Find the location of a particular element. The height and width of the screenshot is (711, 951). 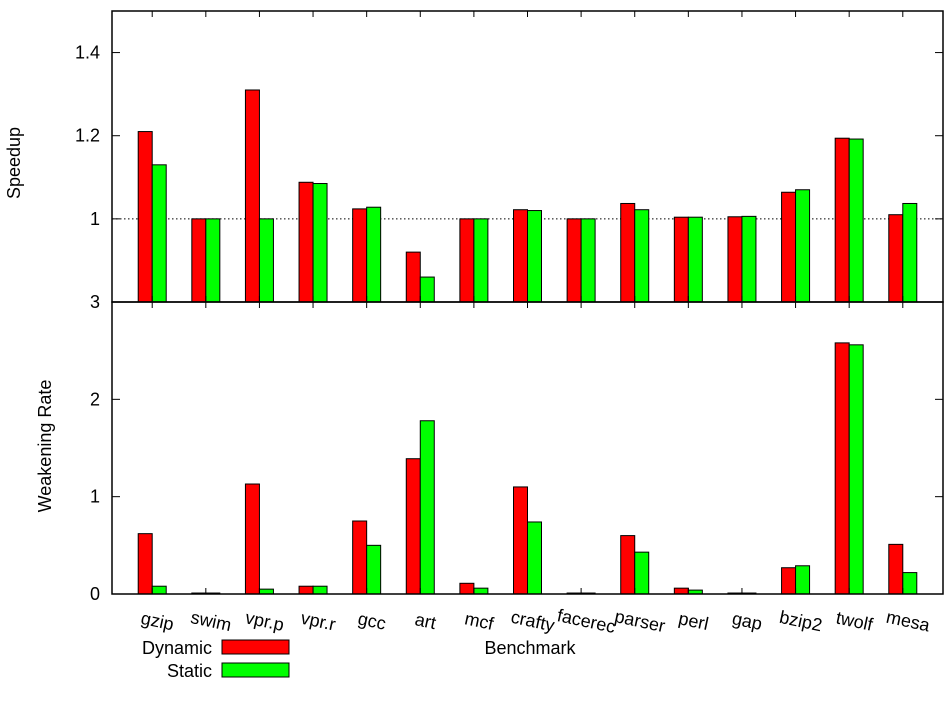

speedup-bar-dynamic-perl is located at coordinates (681, 259).